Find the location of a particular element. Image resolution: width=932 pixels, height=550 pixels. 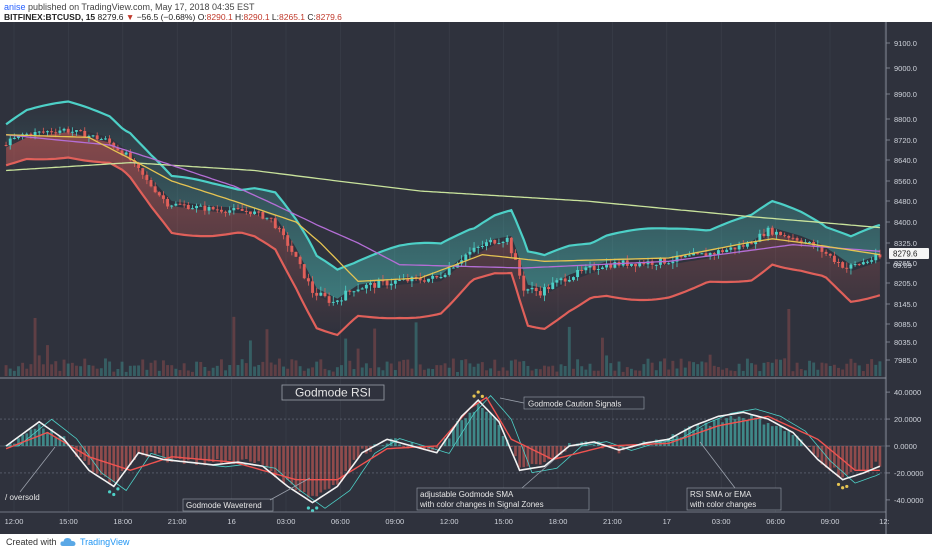

sma-label-line1: adjustable Godmode SMA is located at coordinates (467, 494).